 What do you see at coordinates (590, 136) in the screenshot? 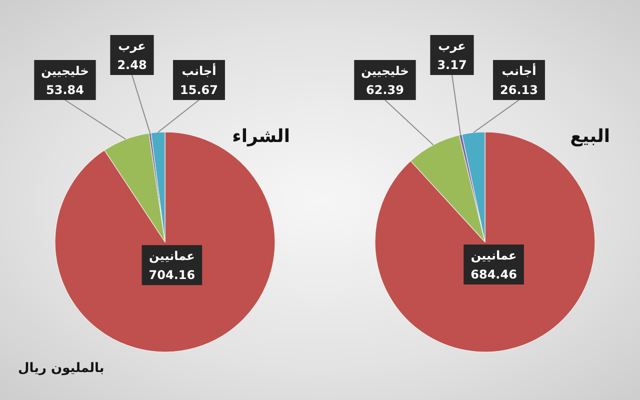
I see `text: البيع` at bounding box center [590, 136].